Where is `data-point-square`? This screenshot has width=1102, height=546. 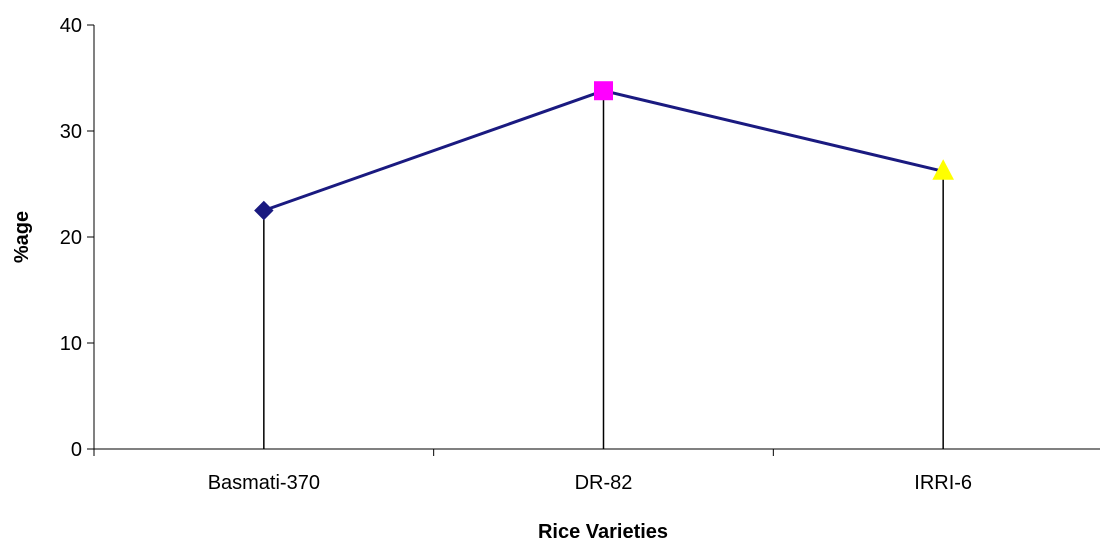 data-point-square is located at coordinates (603, 91).